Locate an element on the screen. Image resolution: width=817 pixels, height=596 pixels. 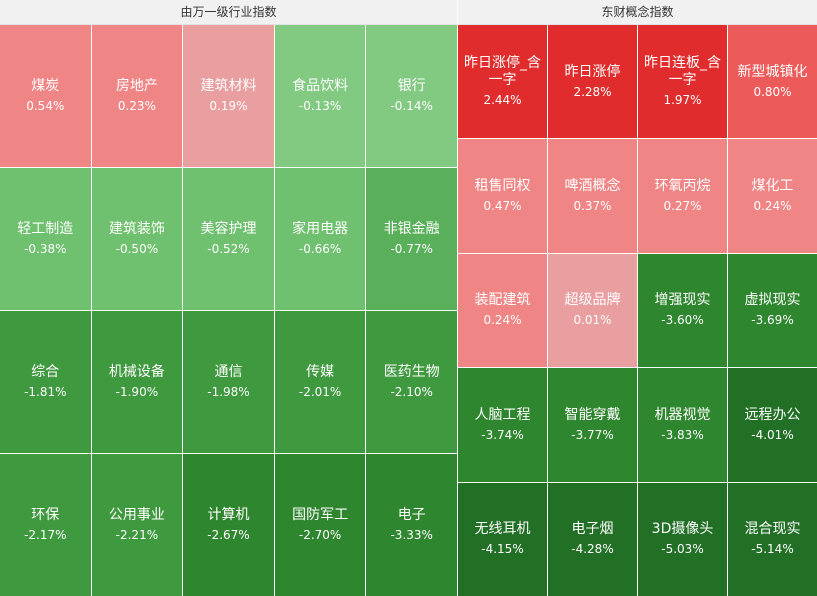
tile-change: -2.01% is located at coordinates (320, 392).